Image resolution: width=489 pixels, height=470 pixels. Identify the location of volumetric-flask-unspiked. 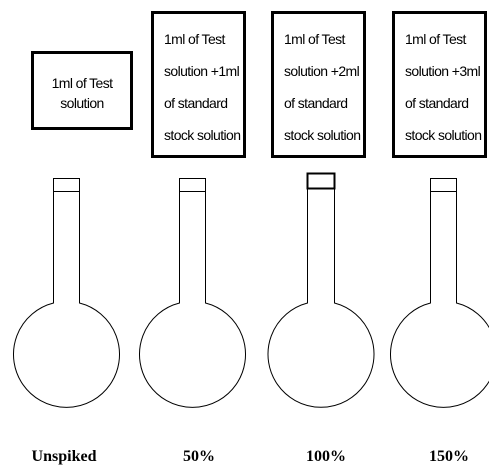
(66, 293).